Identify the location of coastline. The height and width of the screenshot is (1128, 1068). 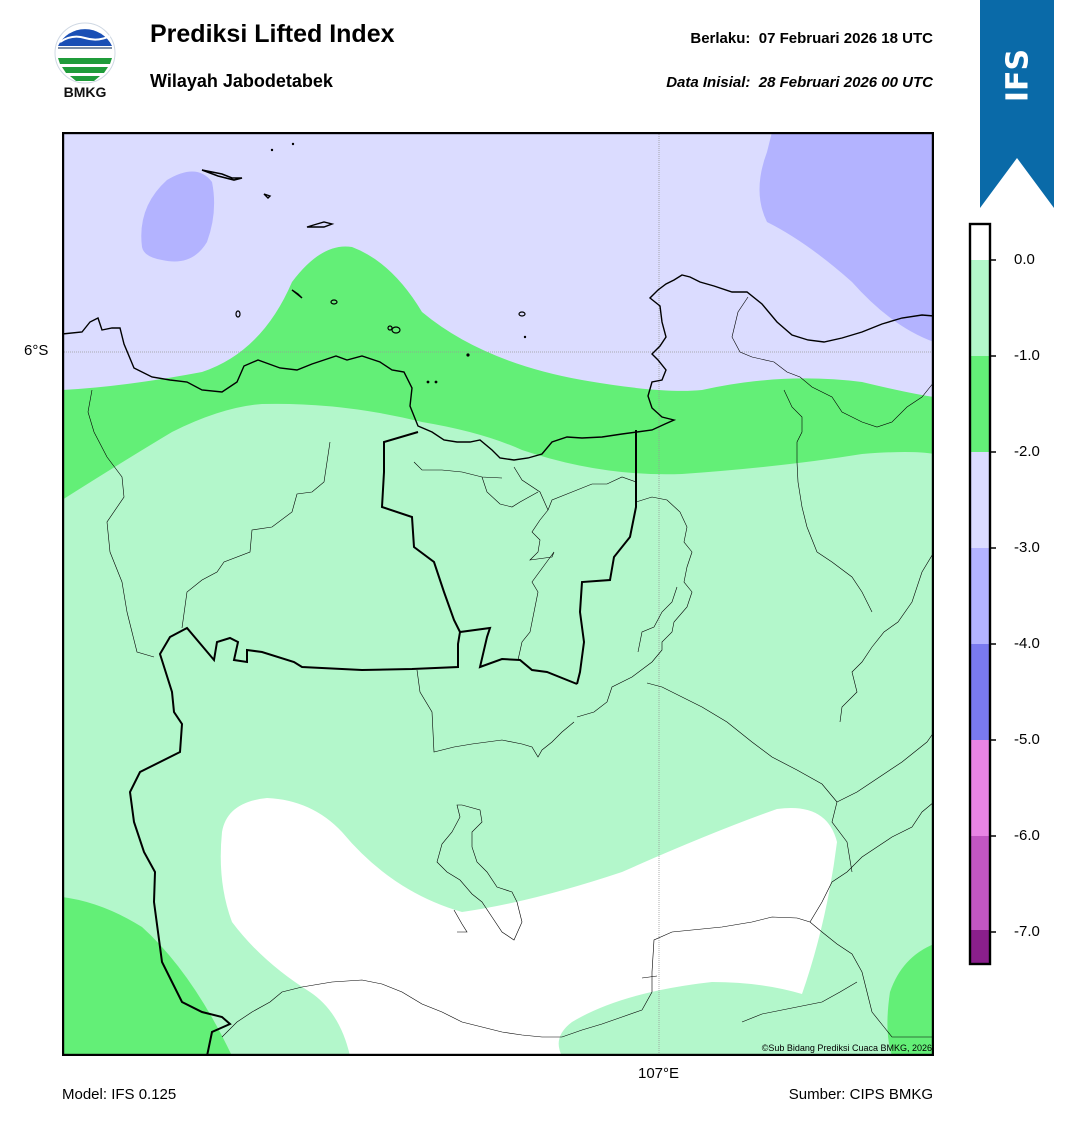
(498, 367).